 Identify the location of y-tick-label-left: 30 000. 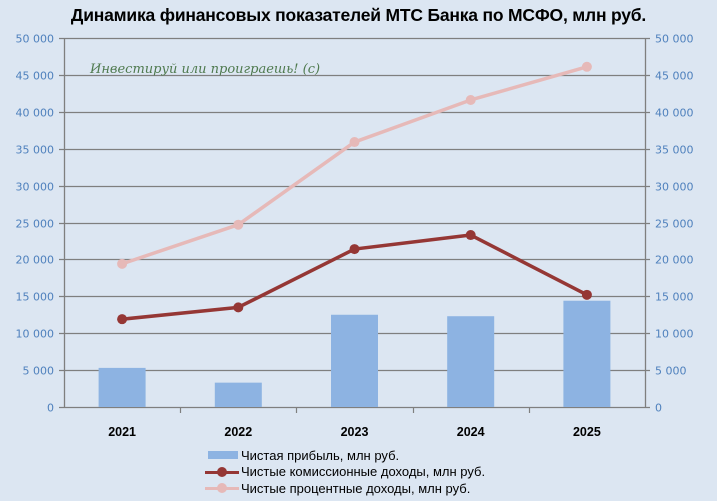
(35, 187).